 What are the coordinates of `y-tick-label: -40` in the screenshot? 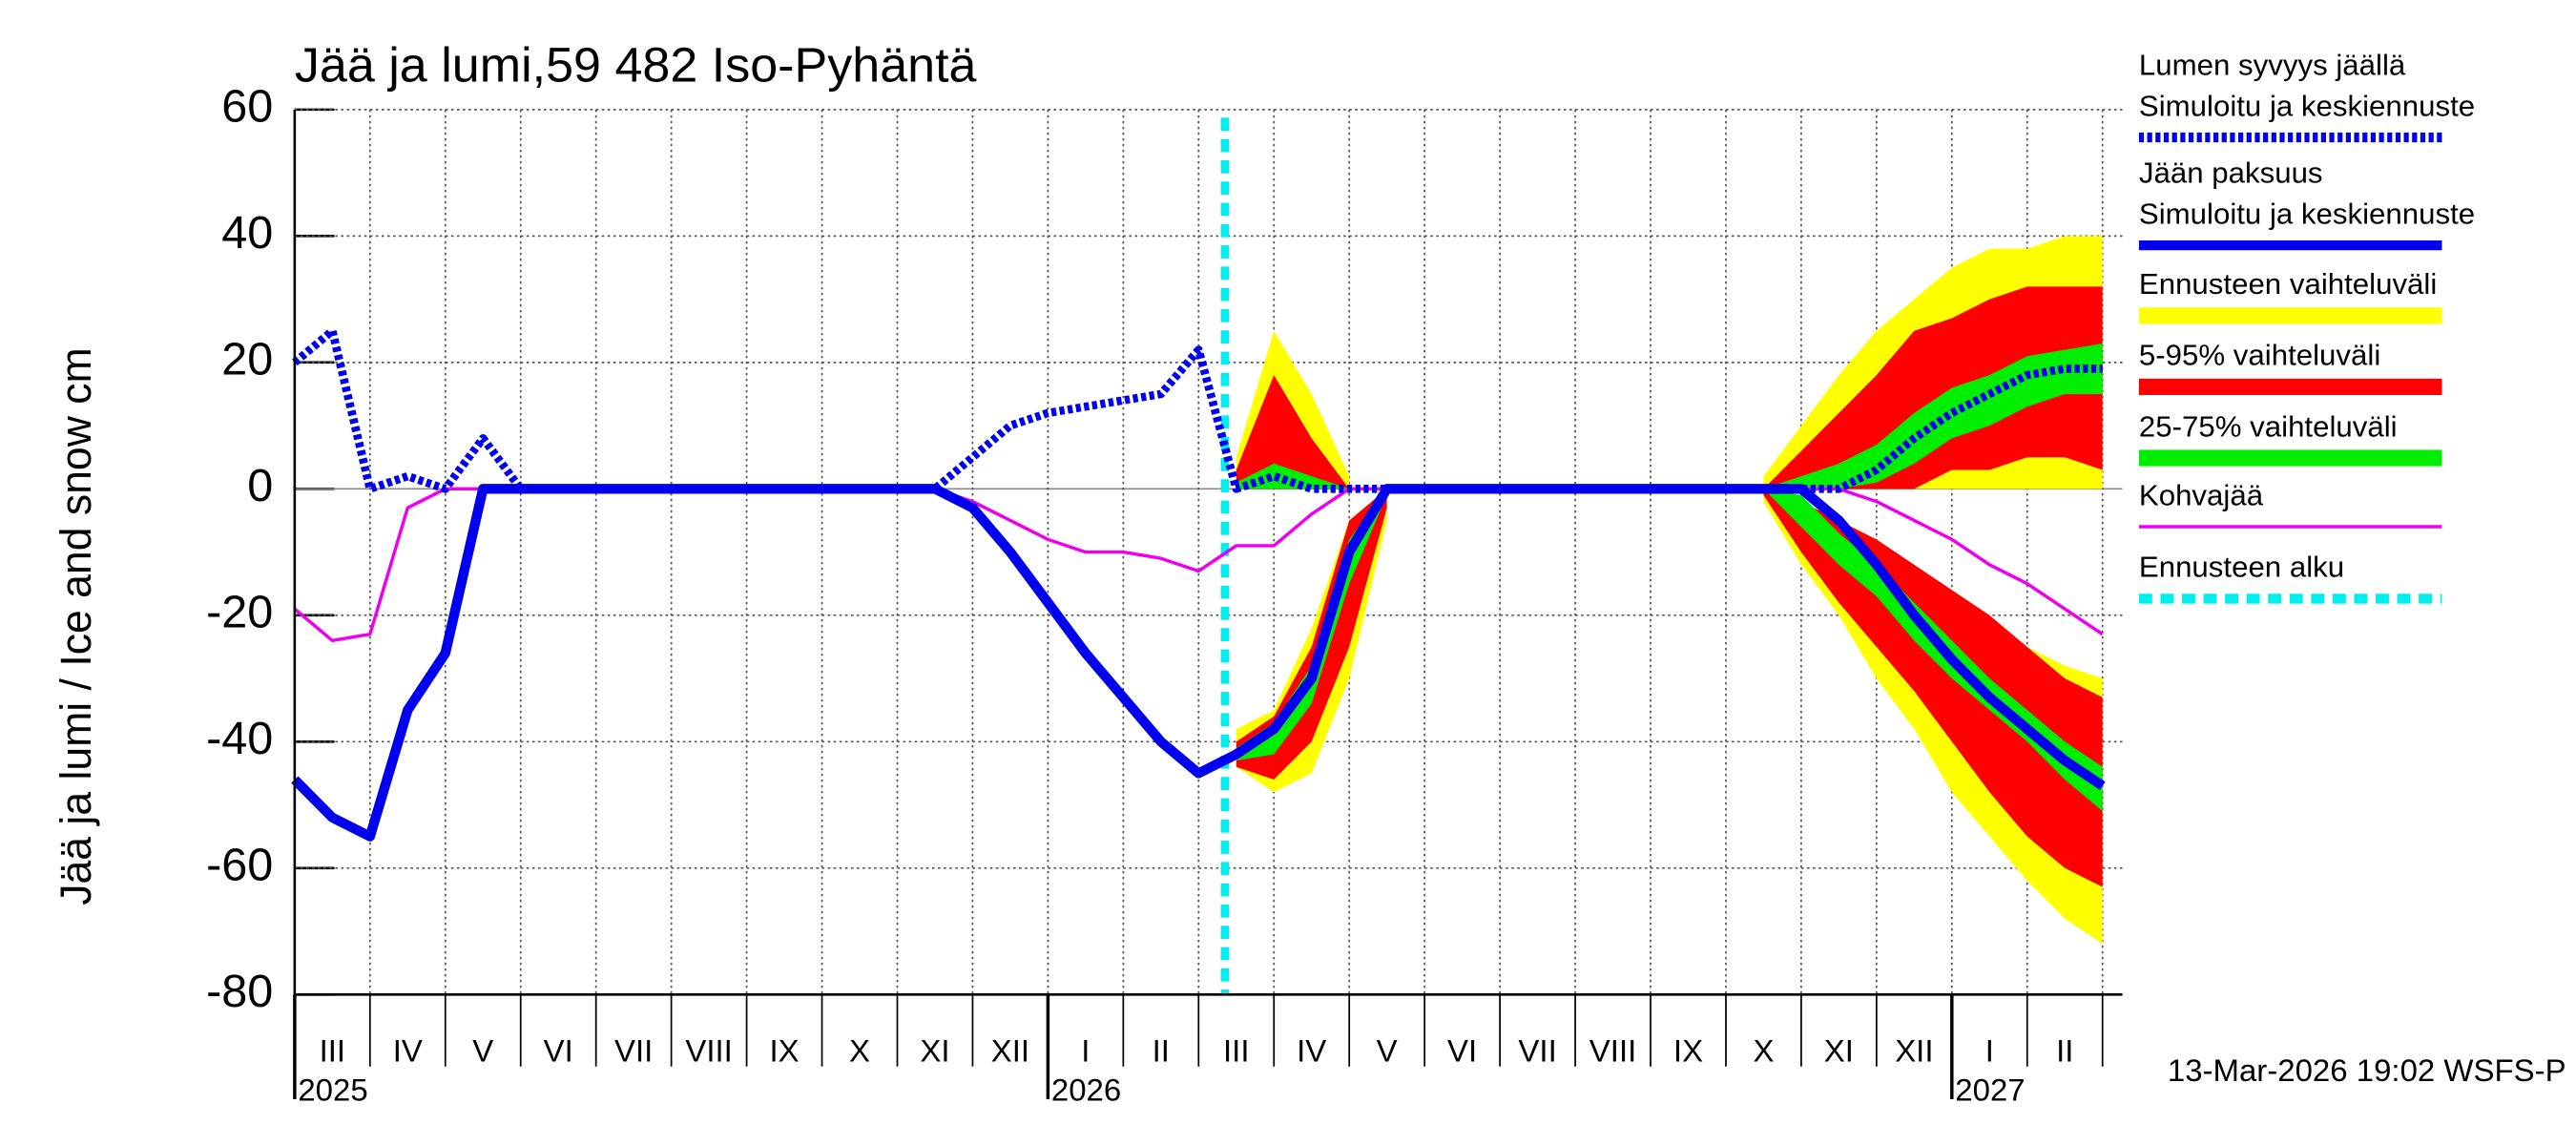 It's located at (239, 739).